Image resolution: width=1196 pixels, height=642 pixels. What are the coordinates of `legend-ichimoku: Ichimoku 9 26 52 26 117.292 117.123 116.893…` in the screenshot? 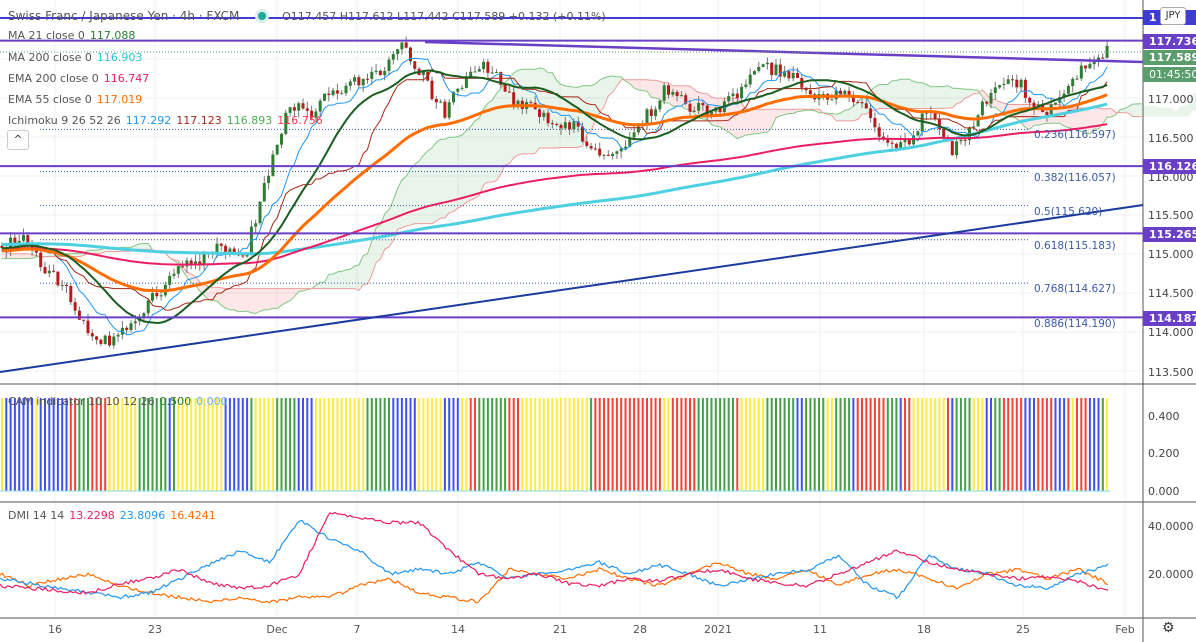 It's located at (168, 120).